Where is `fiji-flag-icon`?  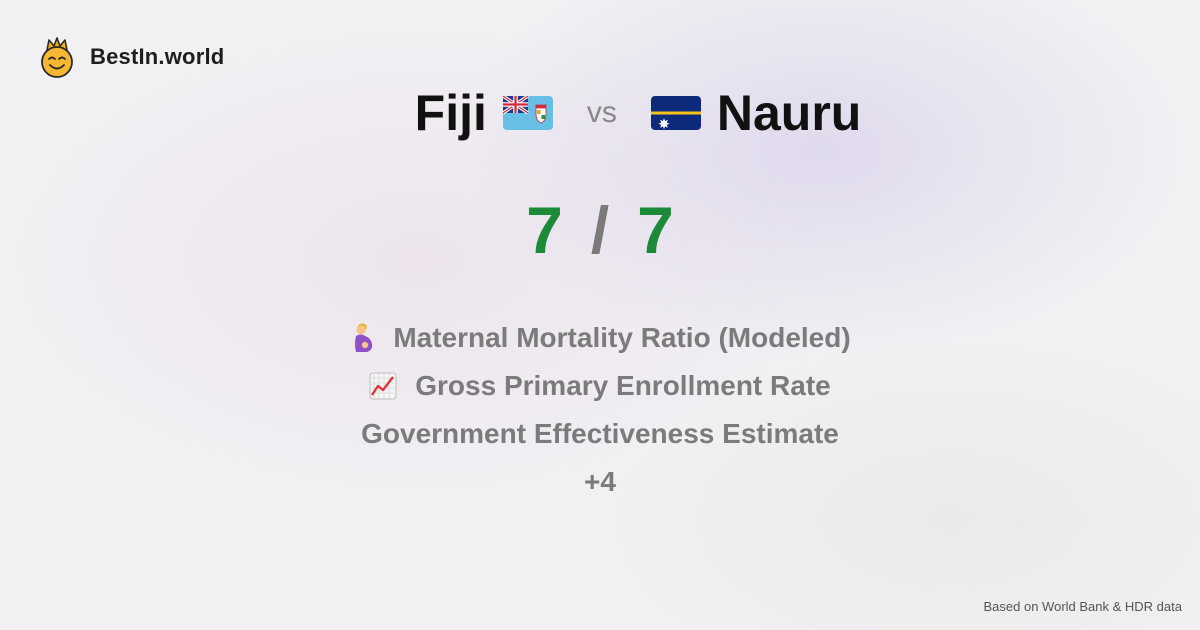
fiji-flag-icon is located at coordinates (527, 113).